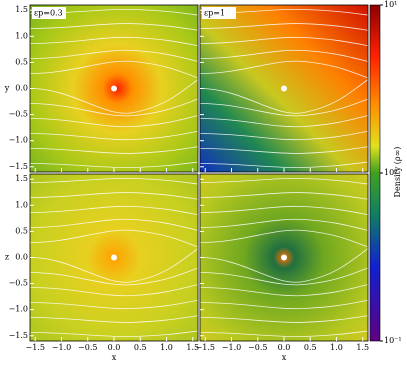 The image size is (407, 365). What do you see at coordinates (393, 340) in the screenshot?
I see `colorbar-tick-label: 10⁻¹` at bounding box center [393, 340].